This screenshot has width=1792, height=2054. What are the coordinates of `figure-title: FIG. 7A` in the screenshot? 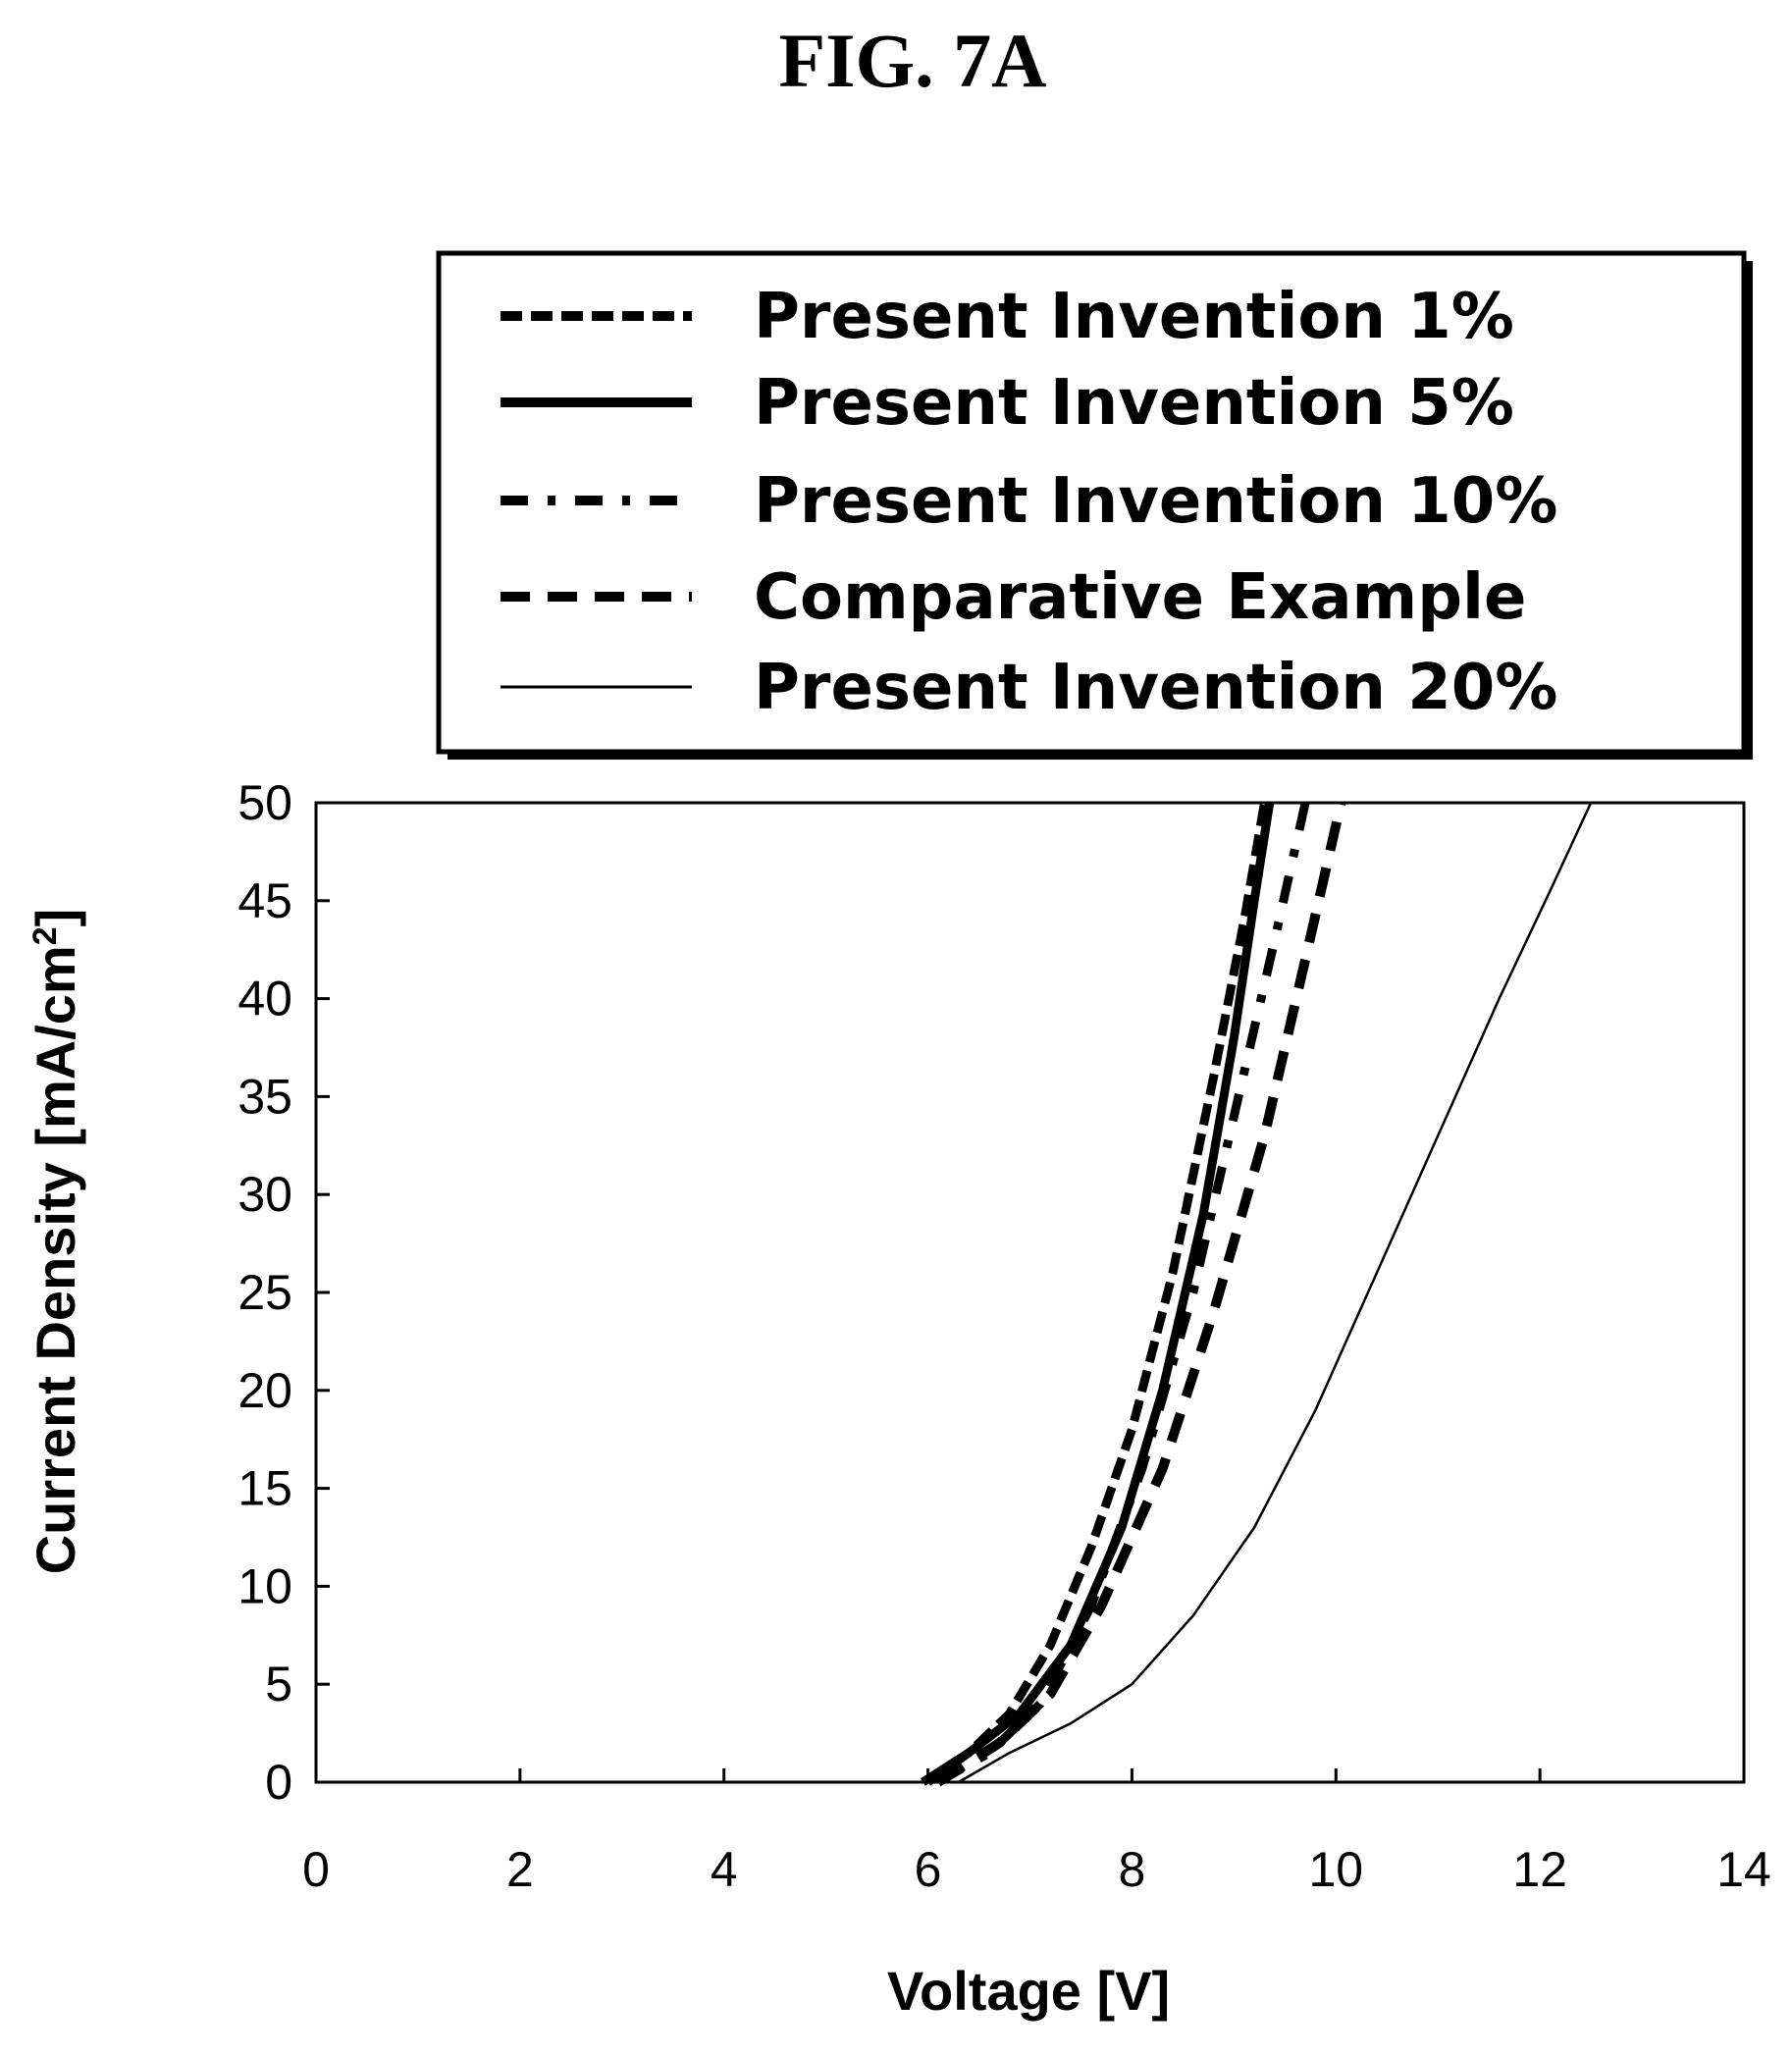 It's located at (913, 61).